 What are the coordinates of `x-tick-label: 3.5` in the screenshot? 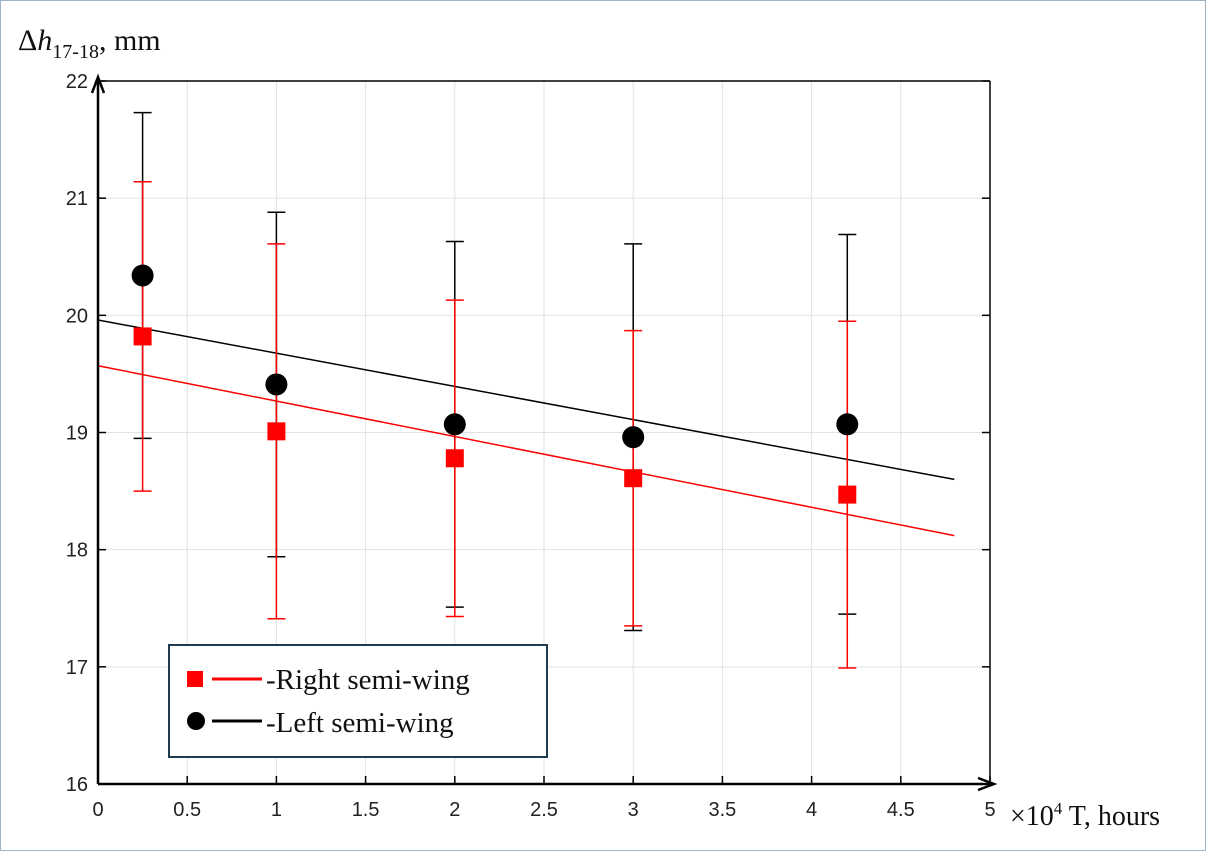 It's located at (722, 810).